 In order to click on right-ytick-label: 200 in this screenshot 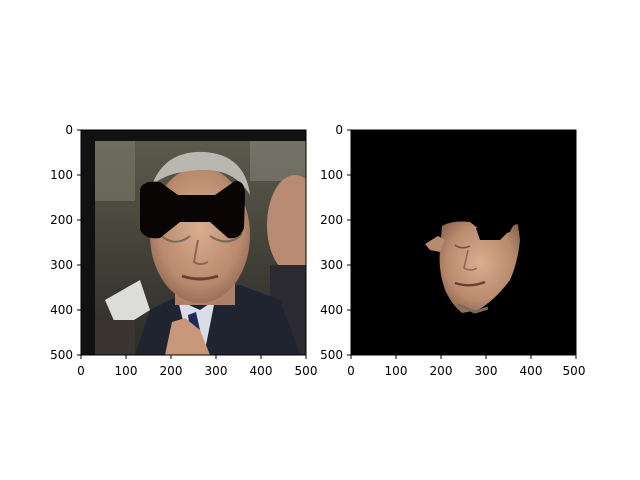, I will do `click(331, 220)`.